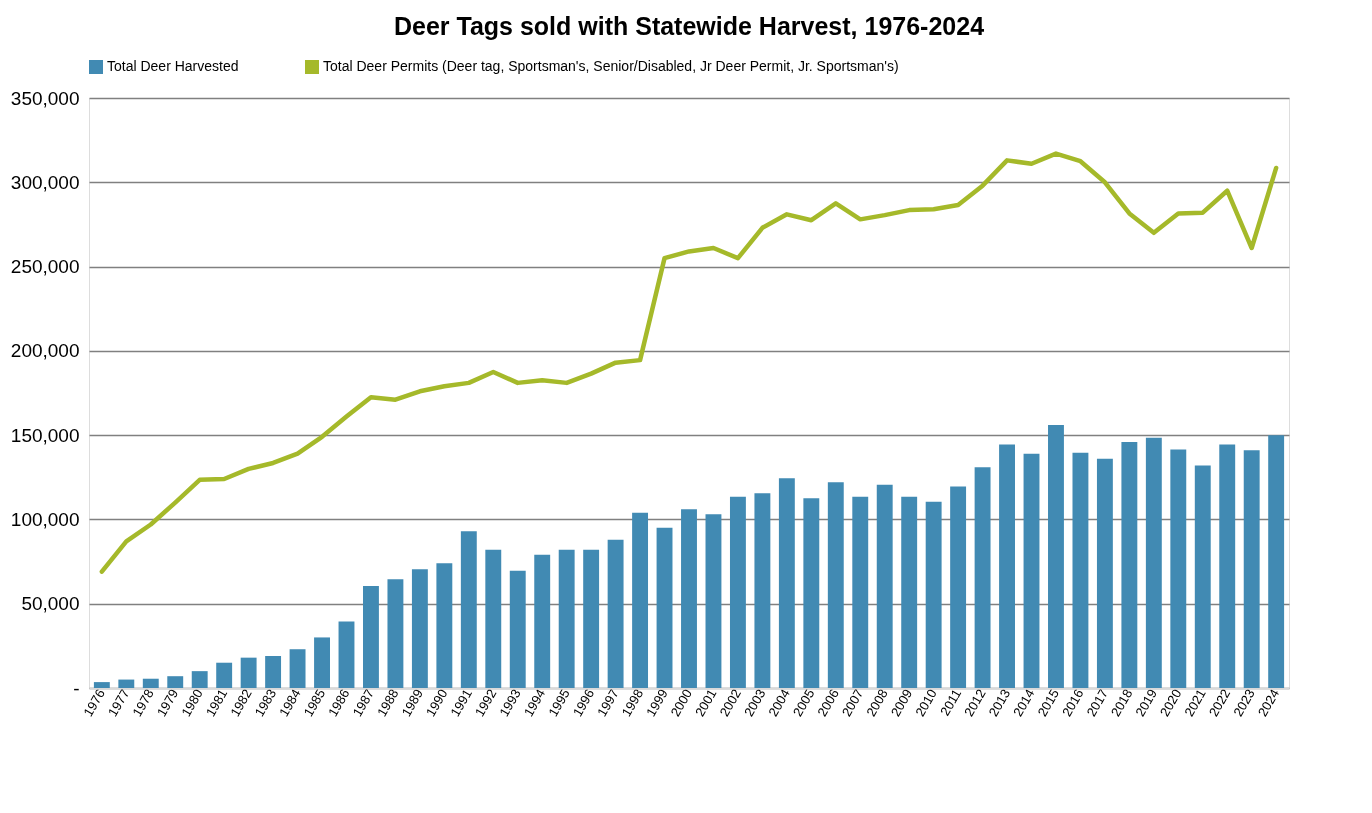 This screenshot has height=813, width=1372. Describe the element at coordinates (45, 98) in the screenshot. I see `y-tick-label: 350,000` at that location.